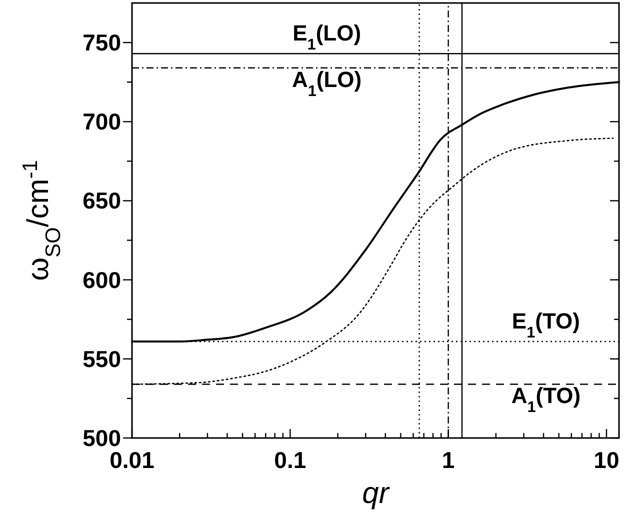 This screenshot has height=517, width=625. Describe the element at coordinates (101, 121) in the screenshot. I see `y-tick-label: 700` at that location.